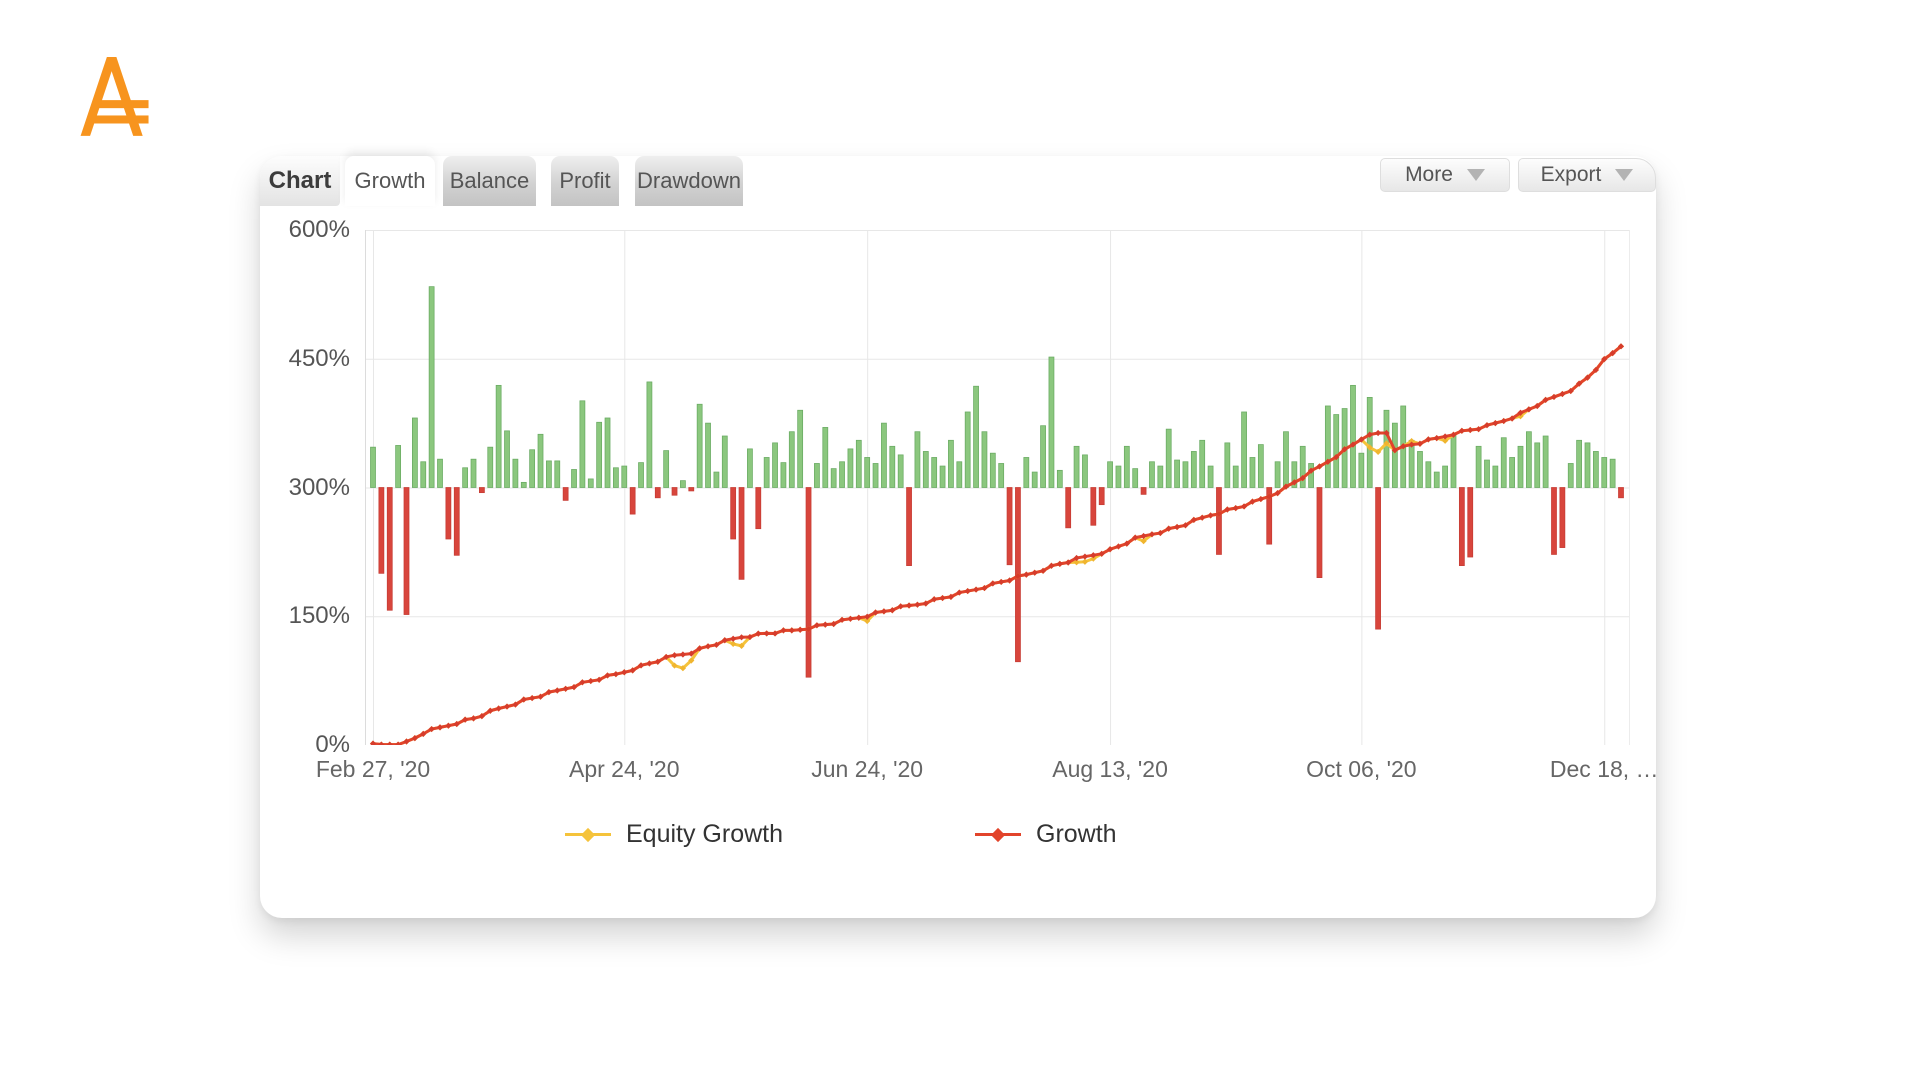 The height and width of the screenshot is (1080, 1920). What do you see at coordinates (674, 834) in the screenshot?
I see `legend-item-equity-growth: Equity Growth` at bounding box center [674, 834].